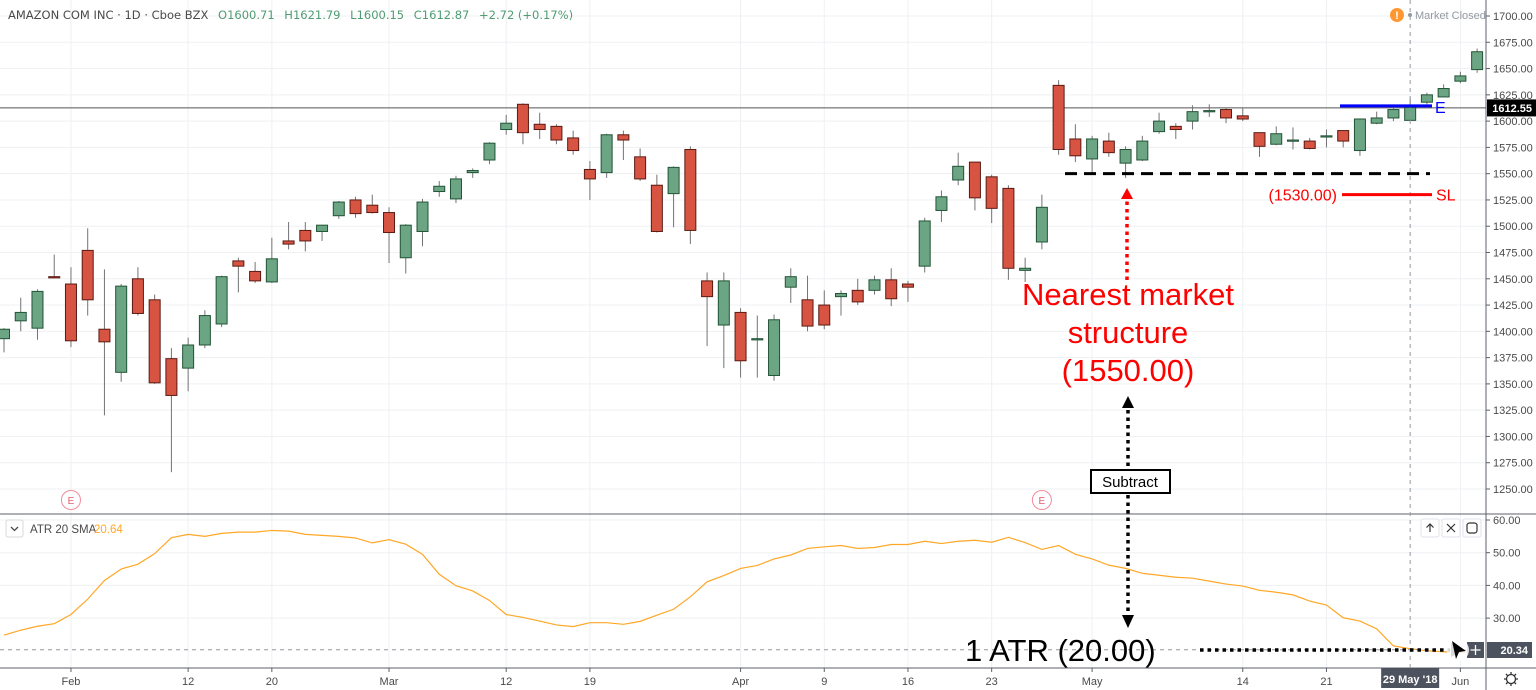  Describe the element at coordinates (1128, 370) in the screenshot. I see `structure-callout-line: (1550.00)` at that location.